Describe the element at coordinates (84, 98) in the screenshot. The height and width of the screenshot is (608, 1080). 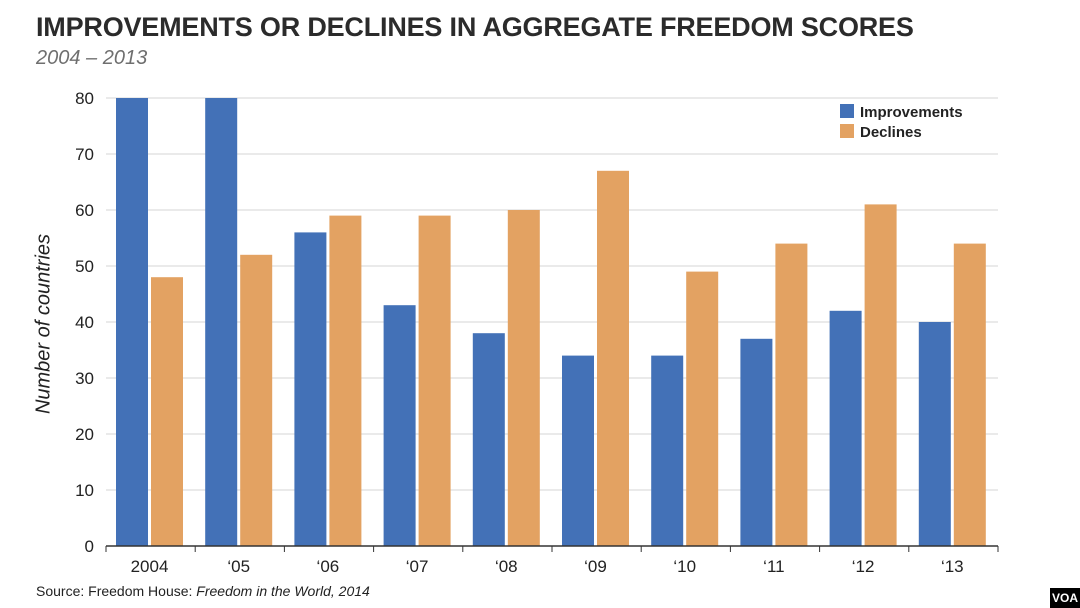
I see `y-tick-label: 80` at that location.